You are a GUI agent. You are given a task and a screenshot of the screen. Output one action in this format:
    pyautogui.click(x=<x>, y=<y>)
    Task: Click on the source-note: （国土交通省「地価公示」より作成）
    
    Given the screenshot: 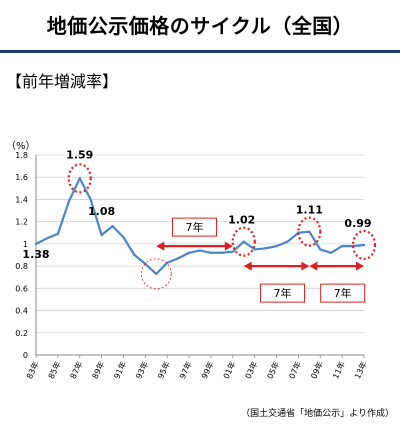 What is the action you would take?
    pyautogui.click(x=317, y=414)
    